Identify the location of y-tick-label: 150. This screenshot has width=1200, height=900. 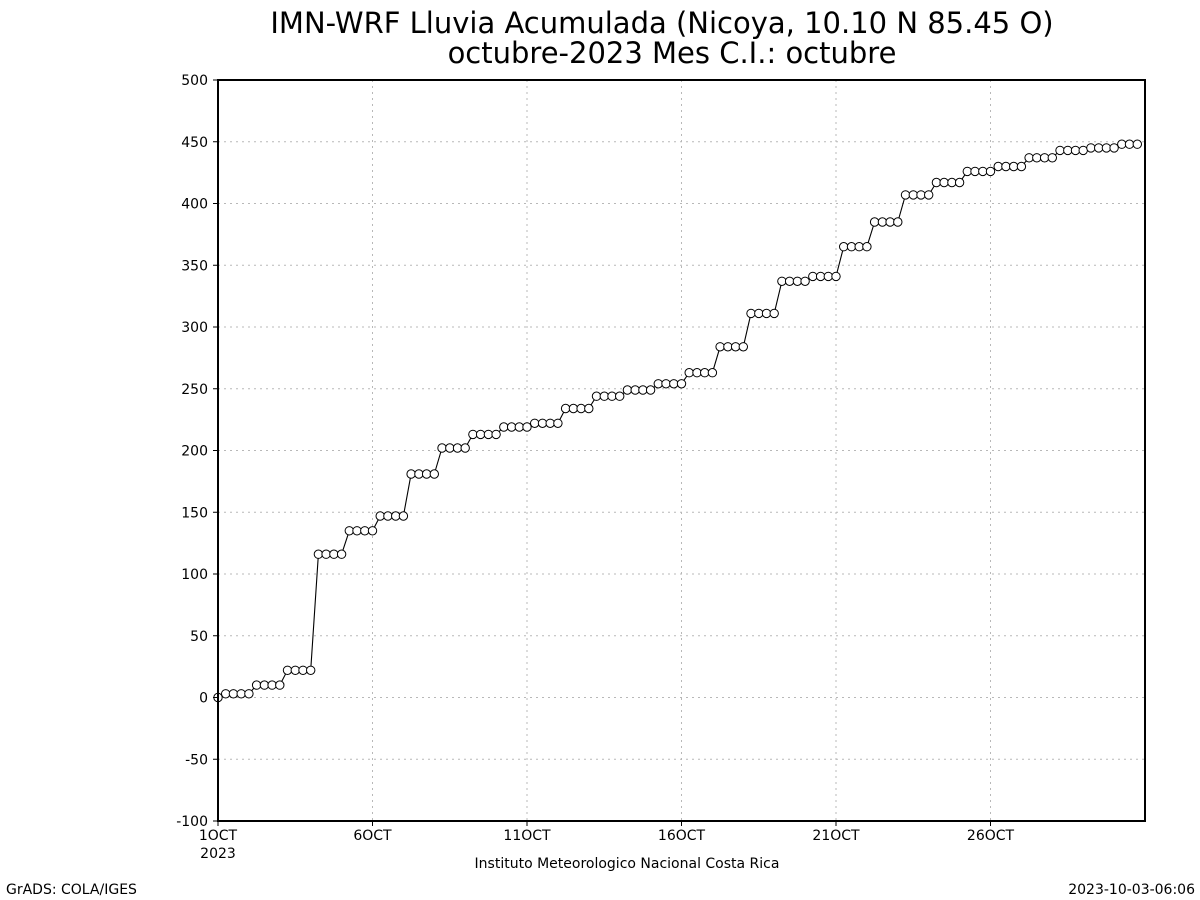
(194, 513).